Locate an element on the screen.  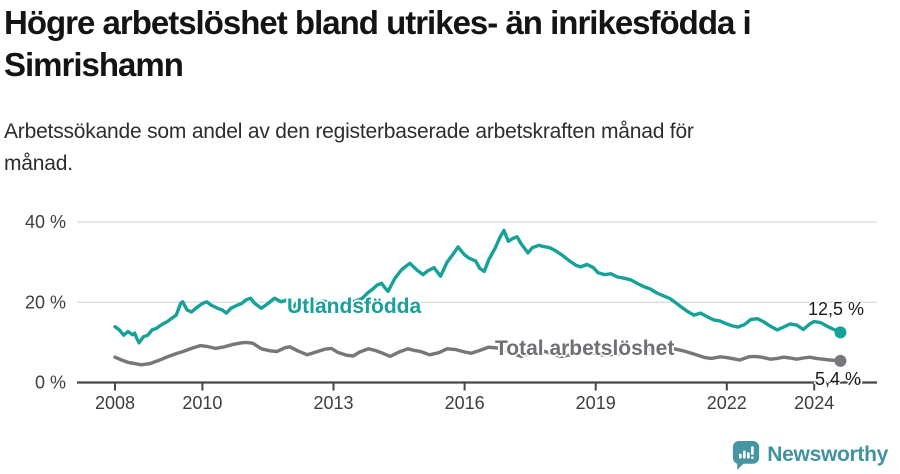
x-tick-label: 2010 is located at coordinates (202, 403).